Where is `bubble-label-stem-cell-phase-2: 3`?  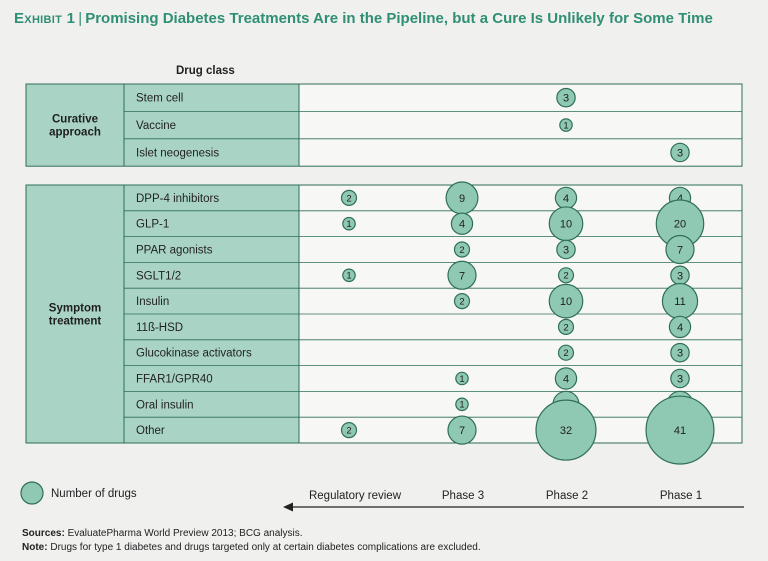
bubble-label-stem-cell-phase-2: 3 is located at coordinates (566, 99).